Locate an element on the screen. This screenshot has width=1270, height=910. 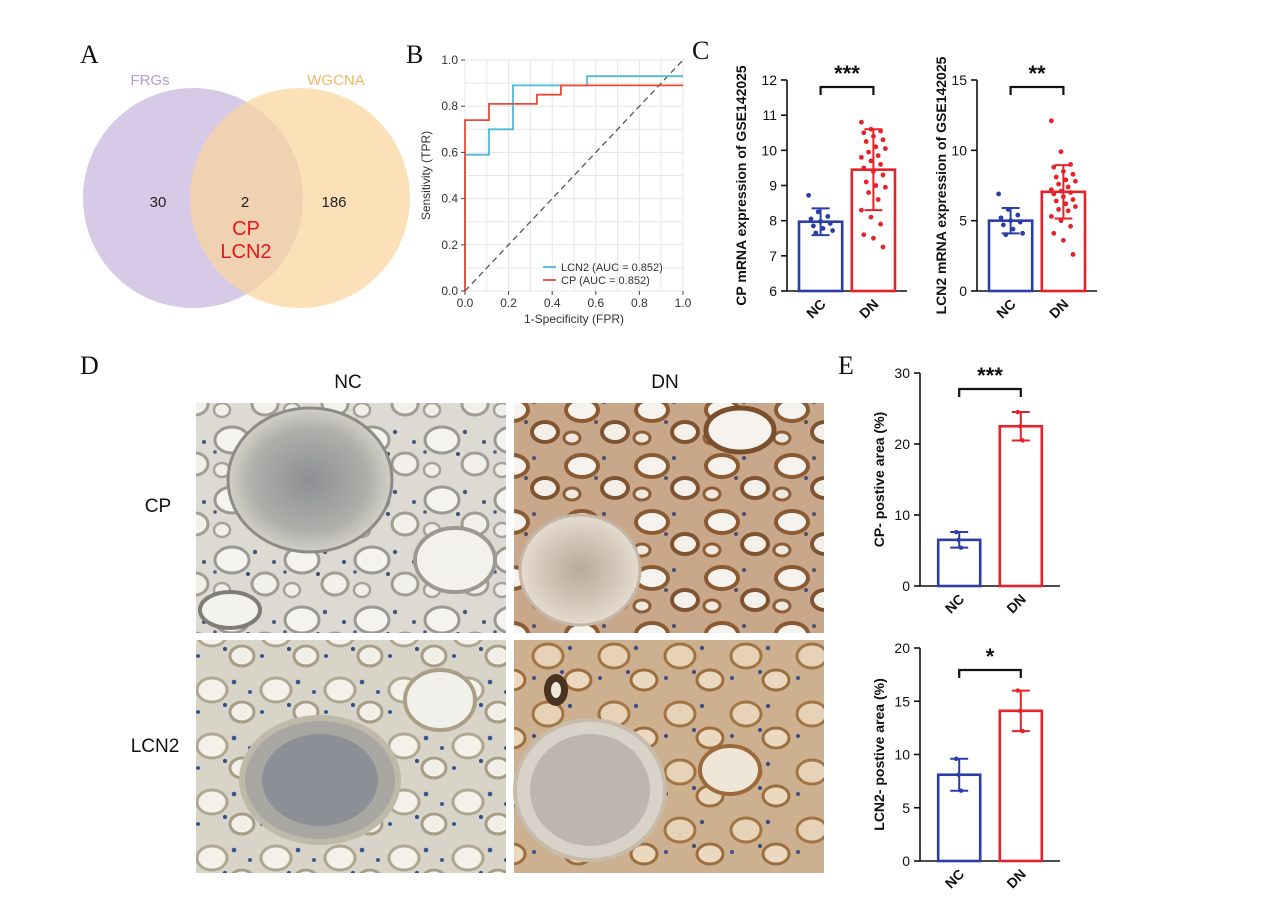
lcn2_area-category-label: DN is located at coordinates (1016, 879).